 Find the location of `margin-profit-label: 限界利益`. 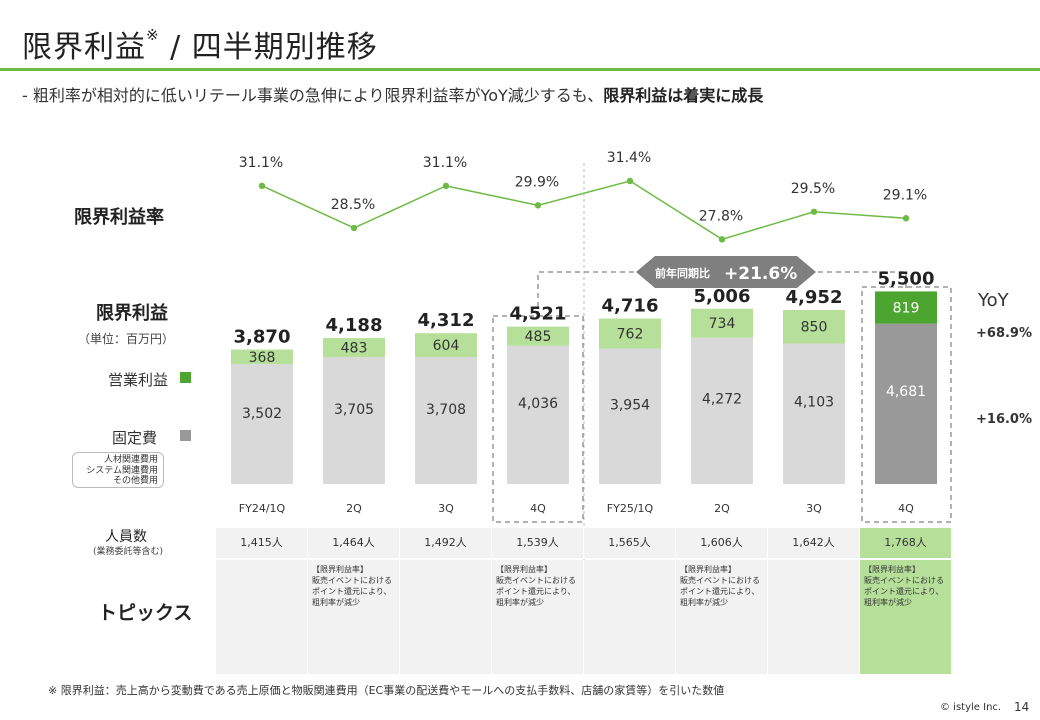

margin-profit-label: 限界利益 is located at coordinates (132, 313).